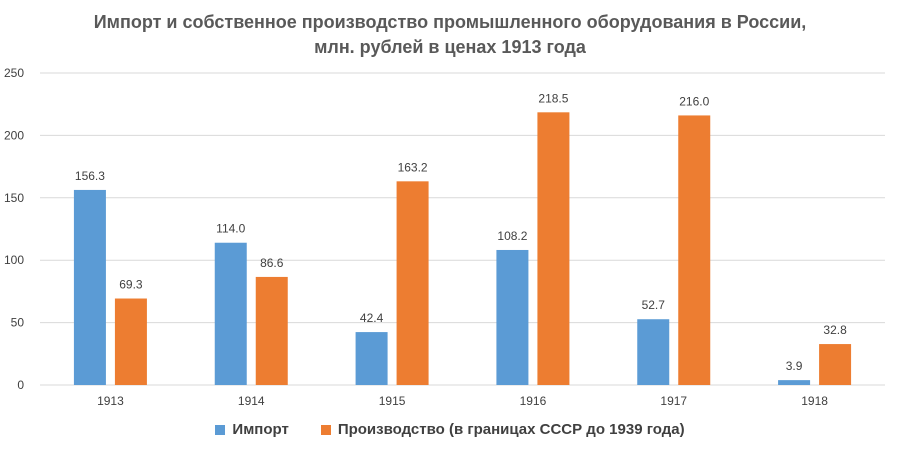  What do you see at coordinates (110, 401) in the screenshot?
I see `x-tick-label-1913: 1913` at bounding box center [110, 401].